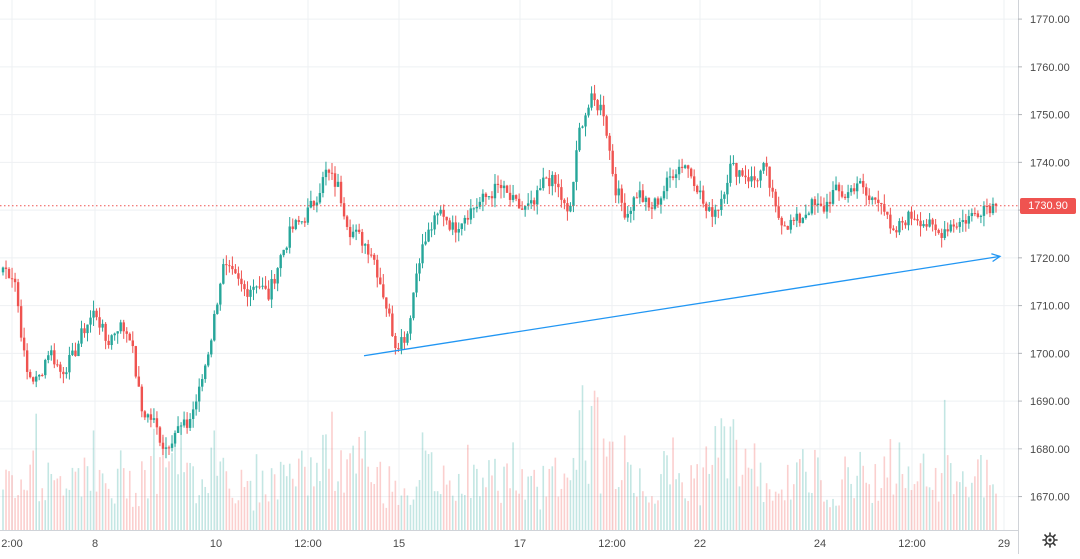  Describe the element at coordinates (216, 544) in the screenshot. I see `time-tick-label: 10` at that location.